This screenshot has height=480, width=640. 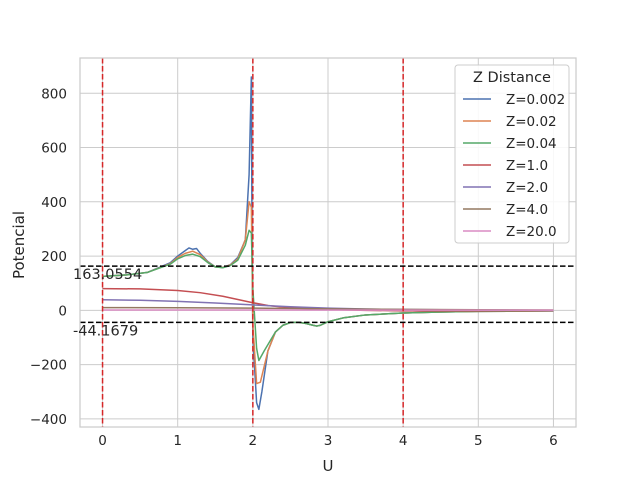 What do you see at coordinates (553, 441) in the screenshot?
I see `x-tick-label: 6` at bounding box center [553, 441].